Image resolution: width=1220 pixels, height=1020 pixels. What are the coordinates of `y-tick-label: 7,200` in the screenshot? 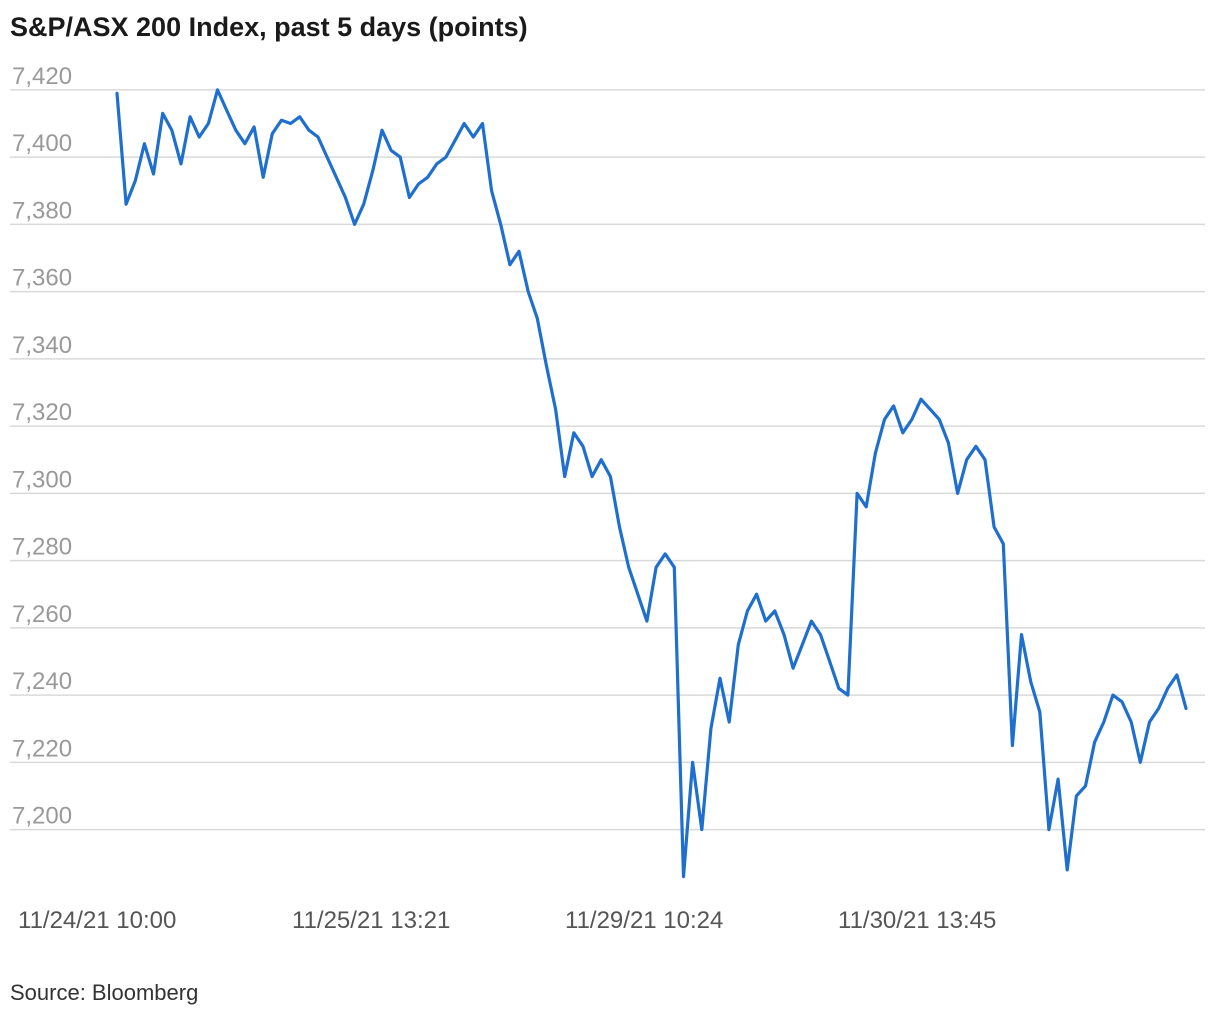 It's located at (42, 816).